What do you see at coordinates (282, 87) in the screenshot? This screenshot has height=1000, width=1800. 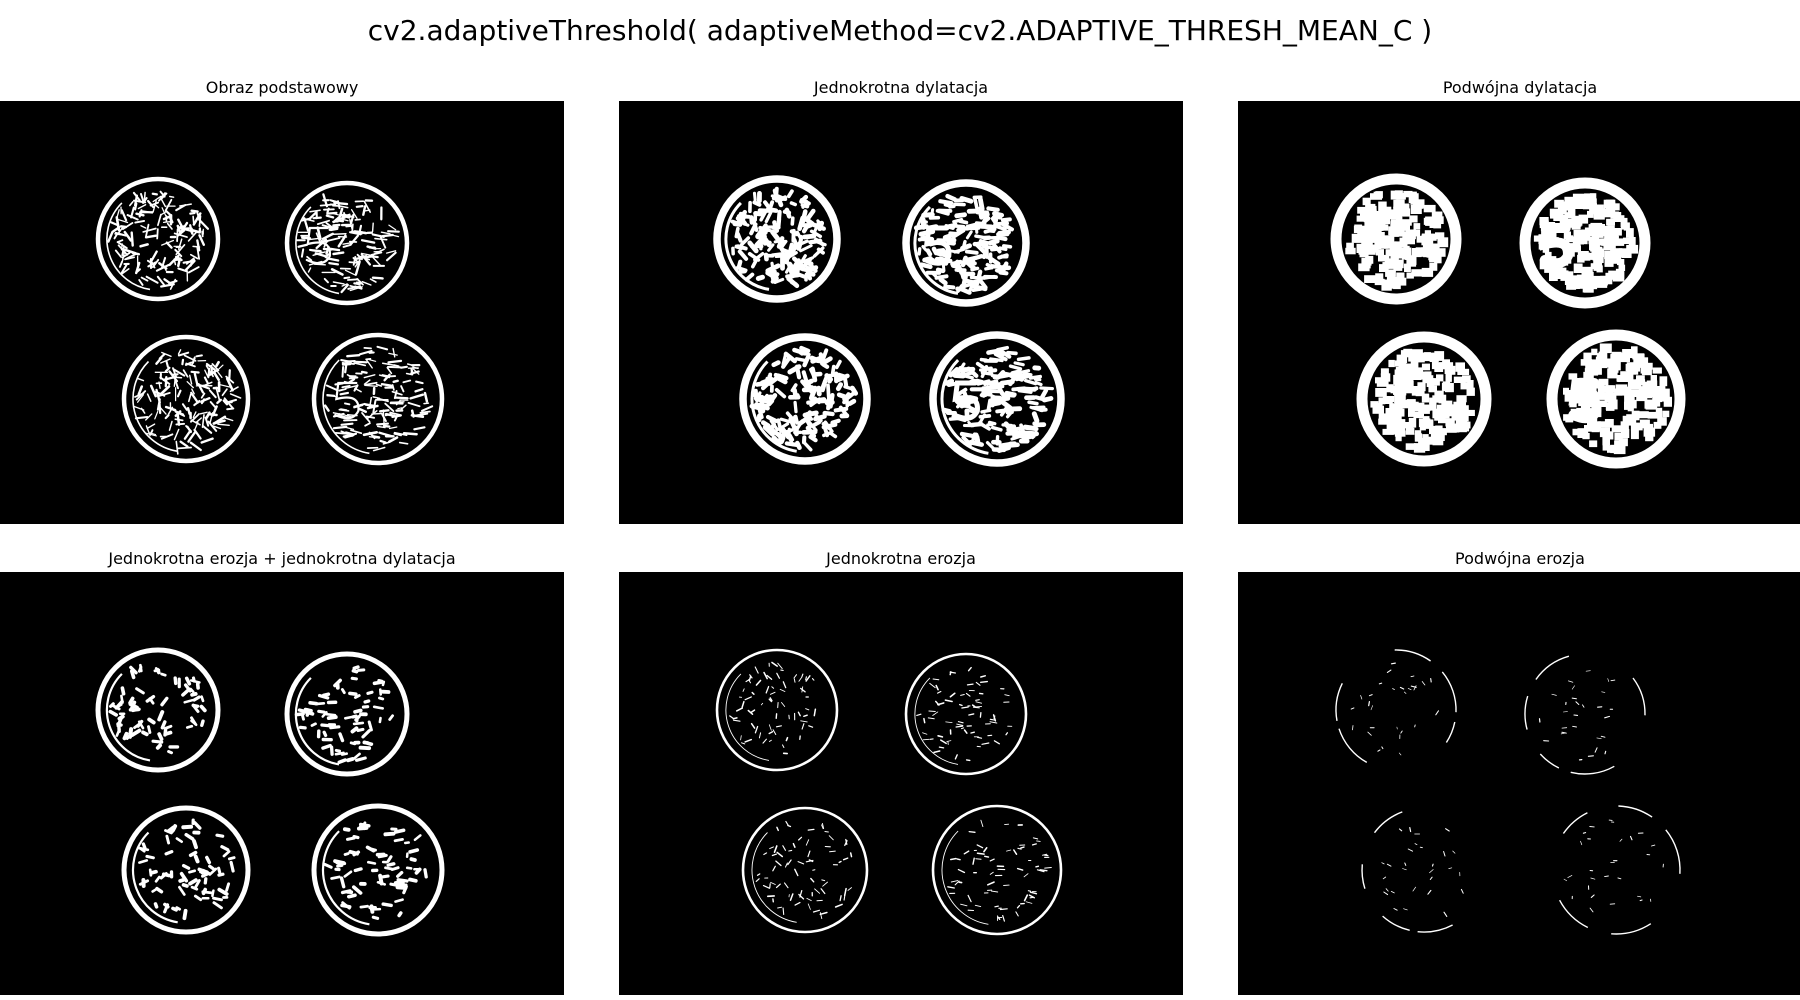 I see `panel-title: Obraz podstawowy` at bounding box center [282, 87].